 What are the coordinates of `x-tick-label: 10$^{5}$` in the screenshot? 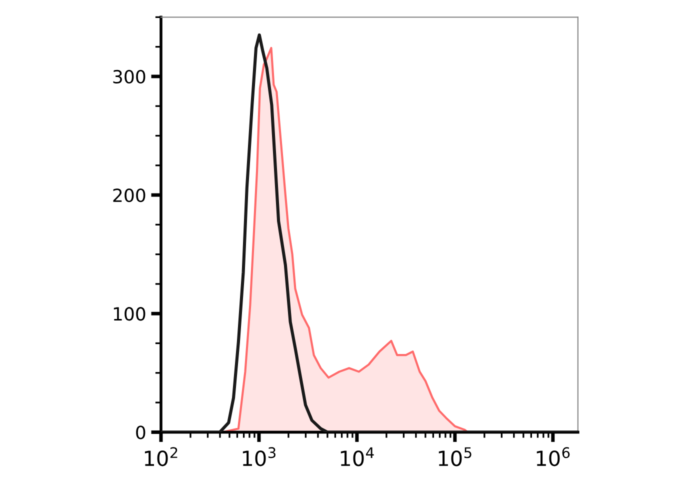 It's located at (455, 456).